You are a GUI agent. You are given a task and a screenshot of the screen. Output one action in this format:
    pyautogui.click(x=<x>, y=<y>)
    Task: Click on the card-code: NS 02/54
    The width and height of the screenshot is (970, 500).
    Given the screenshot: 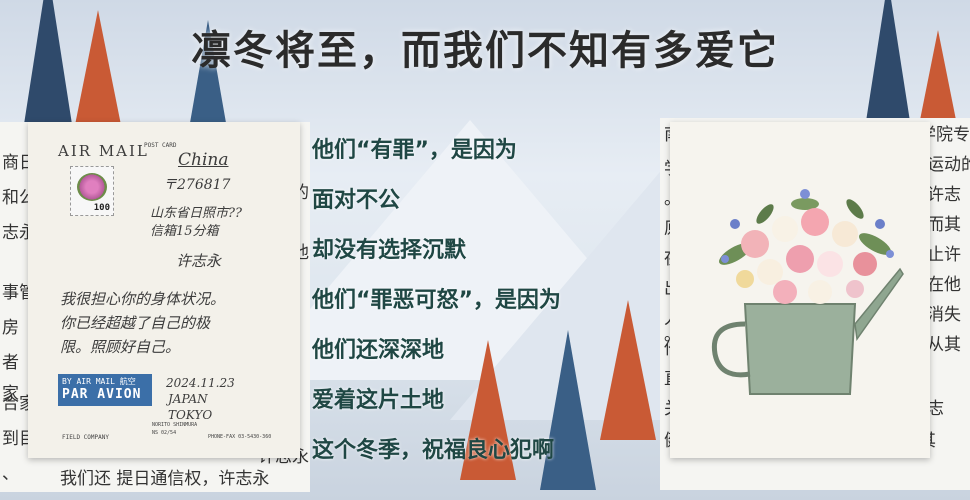 What is the action you would take?
    pyautogui.click(x=164, y=433)
    